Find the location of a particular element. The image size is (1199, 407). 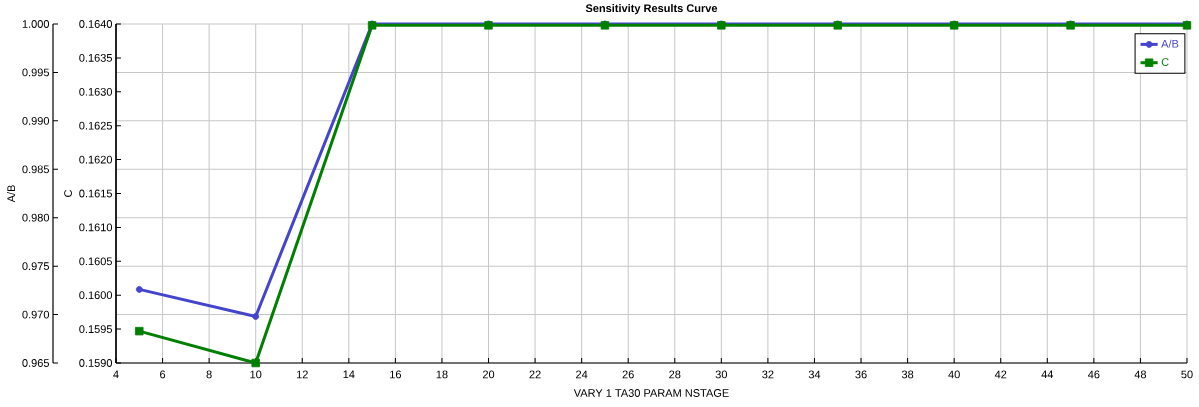

x-tick-label: 46 is located at coordinates (1093, 374).